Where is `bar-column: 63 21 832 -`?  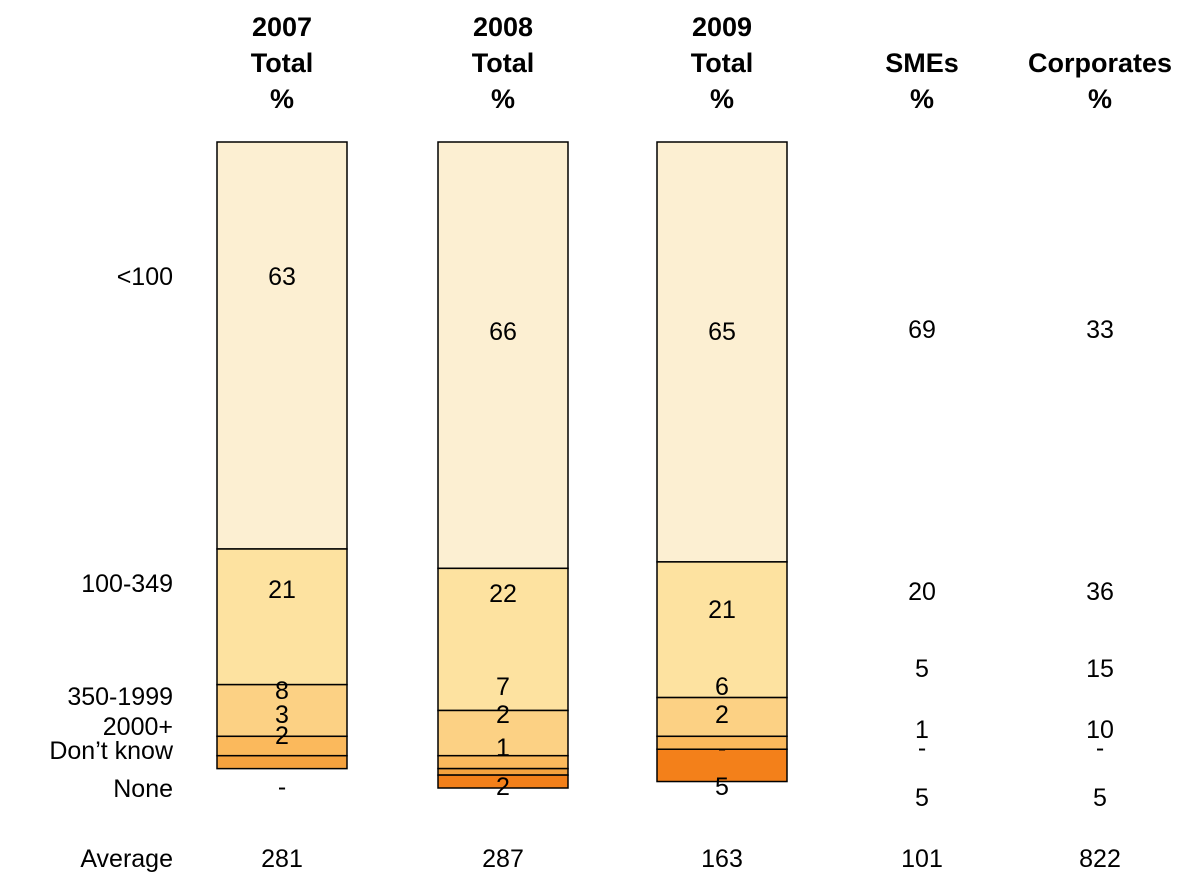 bar-column: 63 21 832 - is located at coordinates (282, 471).